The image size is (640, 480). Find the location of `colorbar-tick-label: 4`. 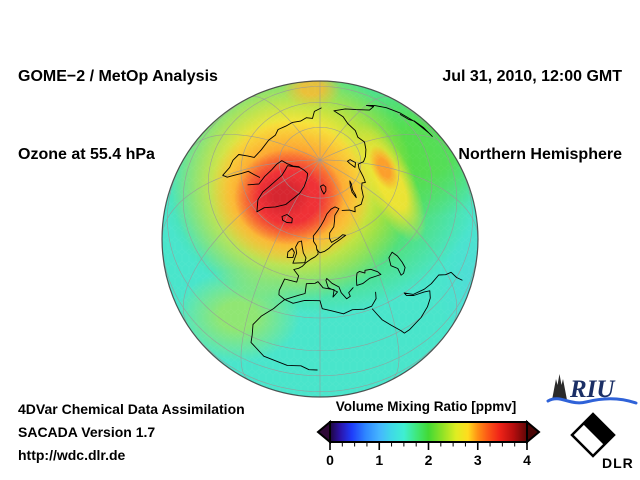

colorbar-tick-label: 4 is located at coordinates (527, 460).